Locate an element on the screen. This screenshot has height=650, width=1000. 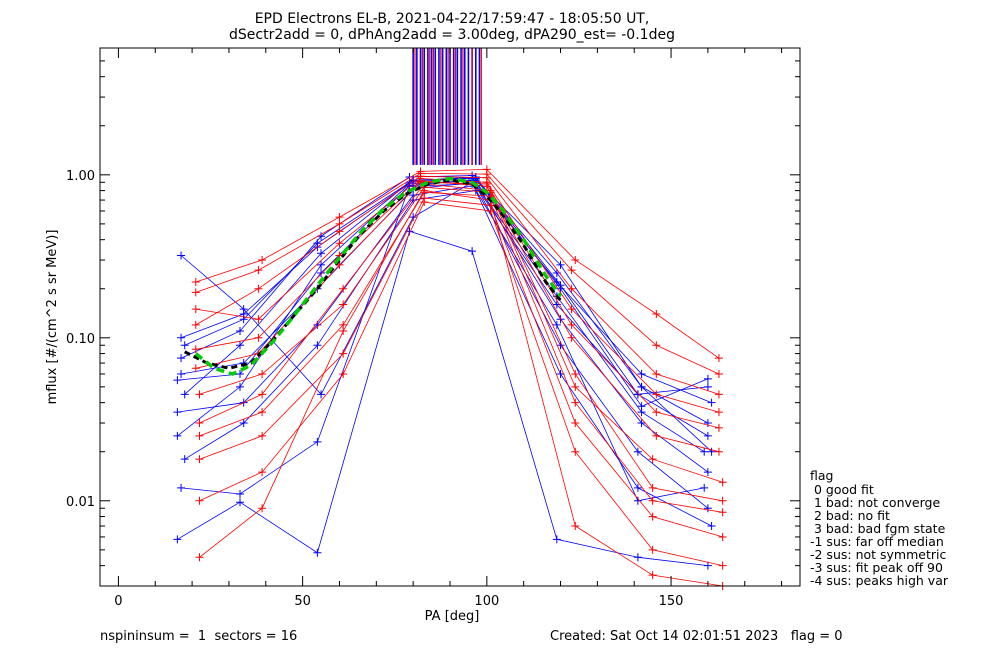
top-bars is located at coordinates (447, 106).